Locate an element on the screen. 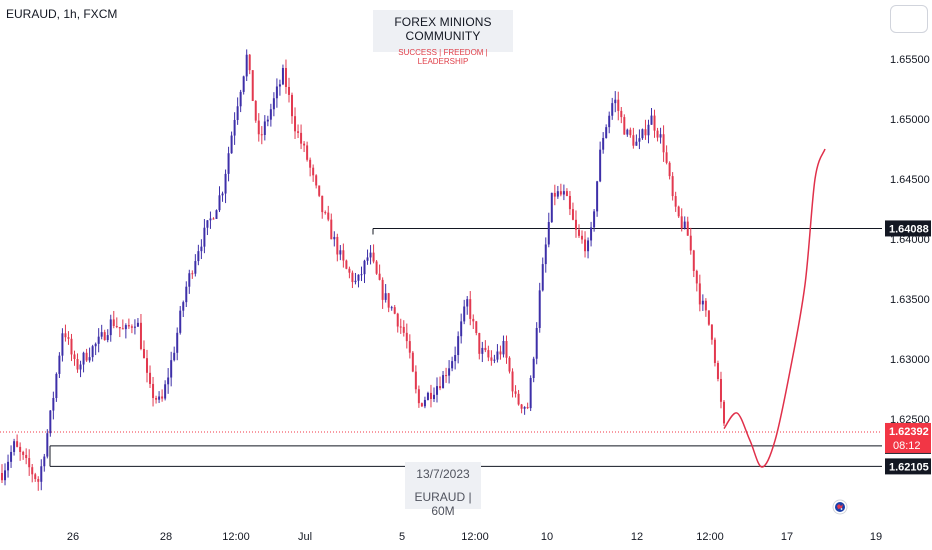 This screenshot has height=550, width=932. tooltip-instrument: EURAUD | 60M is located at coordinates (443, 504).